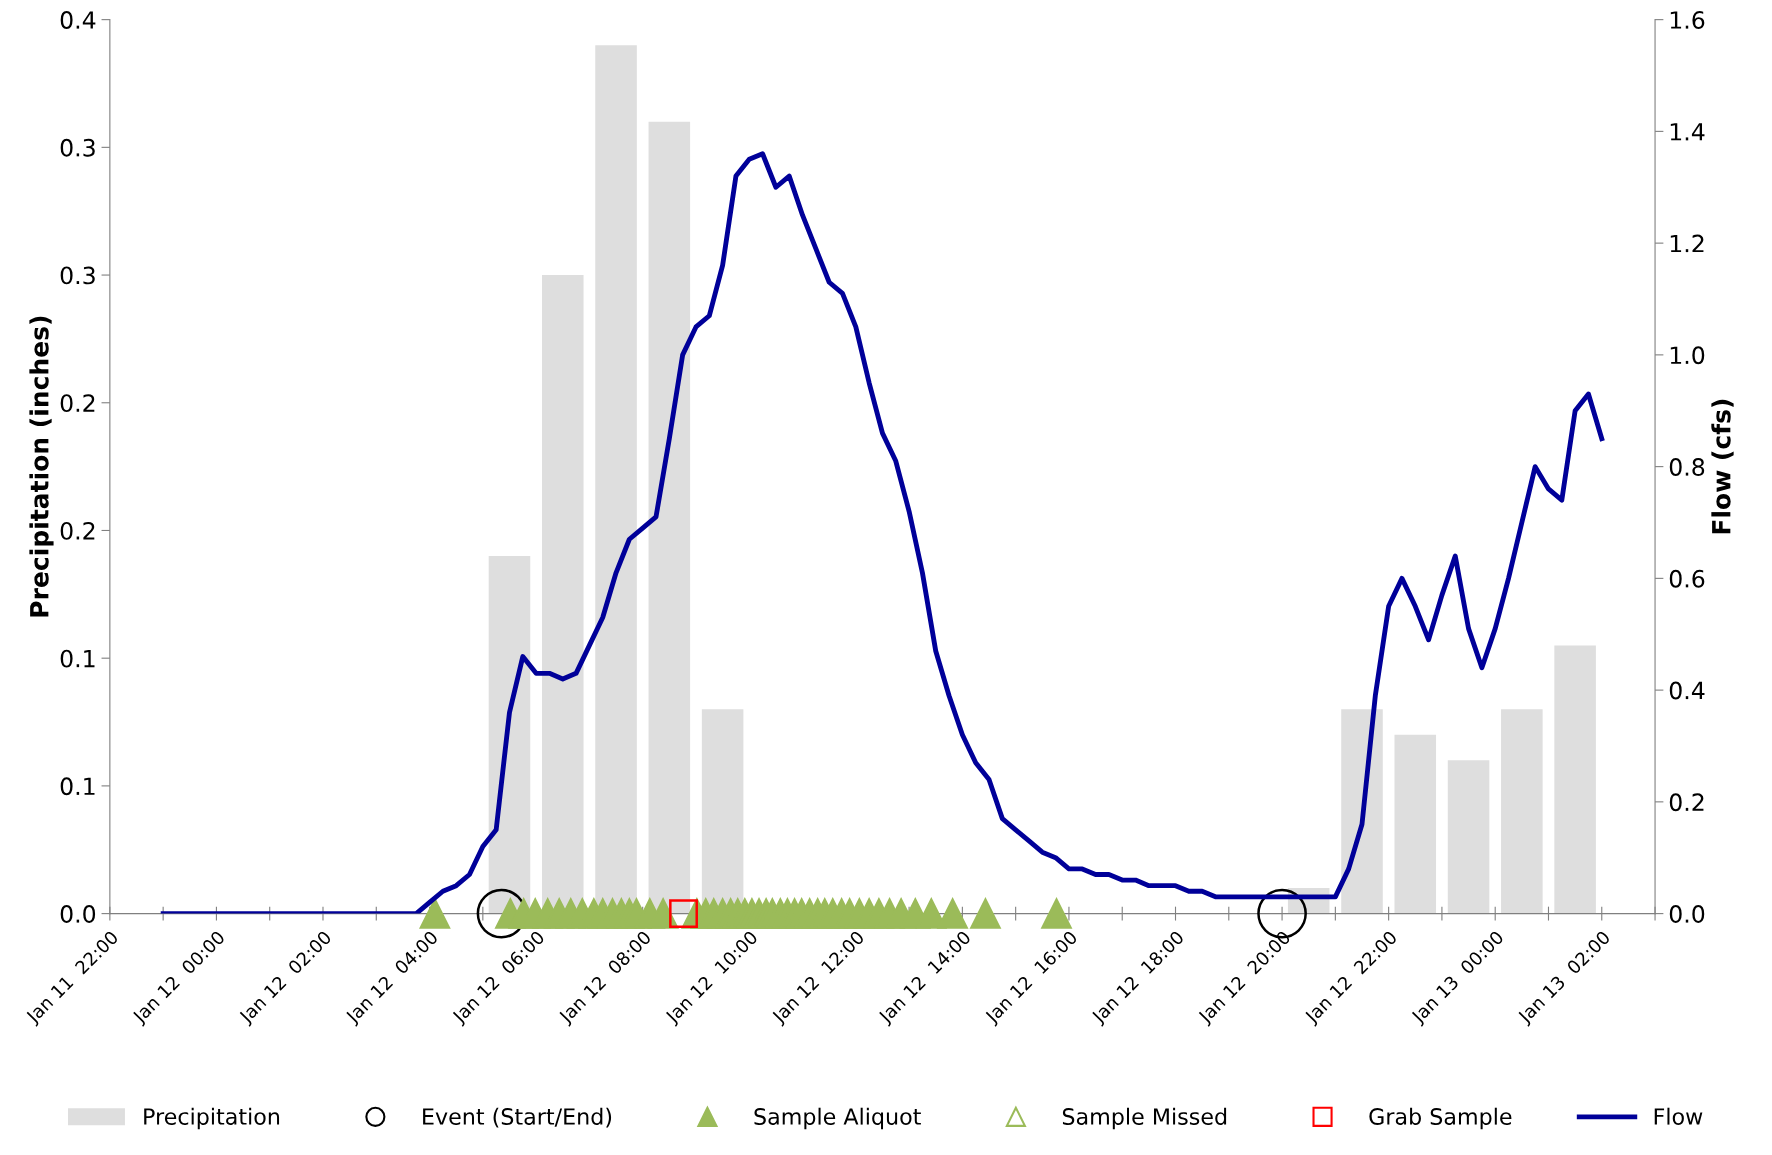 The image size is (1772, 1155). What do you see at coordinates (212, 1118) in the screenshot?
I see `legend-label: Precipitation` at bounding box center [212, 1118].